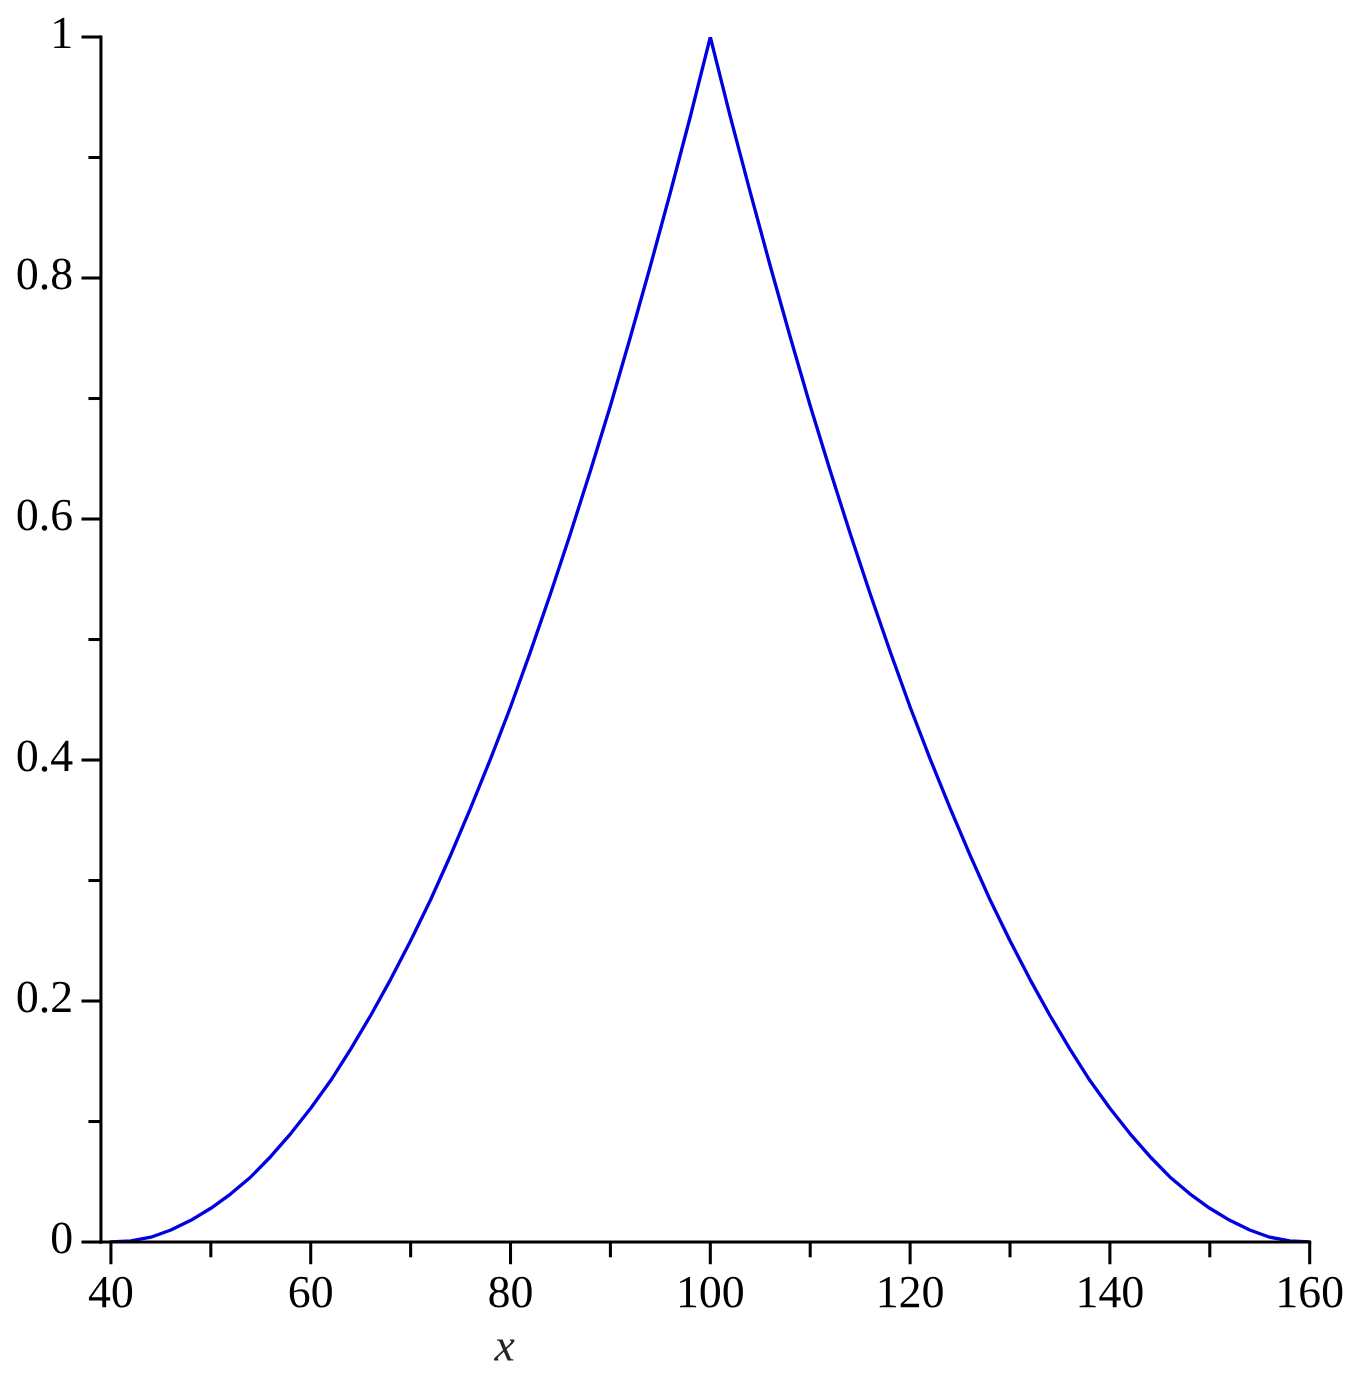  Describe the element at coordinates (44, 997) in the screenshot. I see `y-tick-label: 0.2` at that location.